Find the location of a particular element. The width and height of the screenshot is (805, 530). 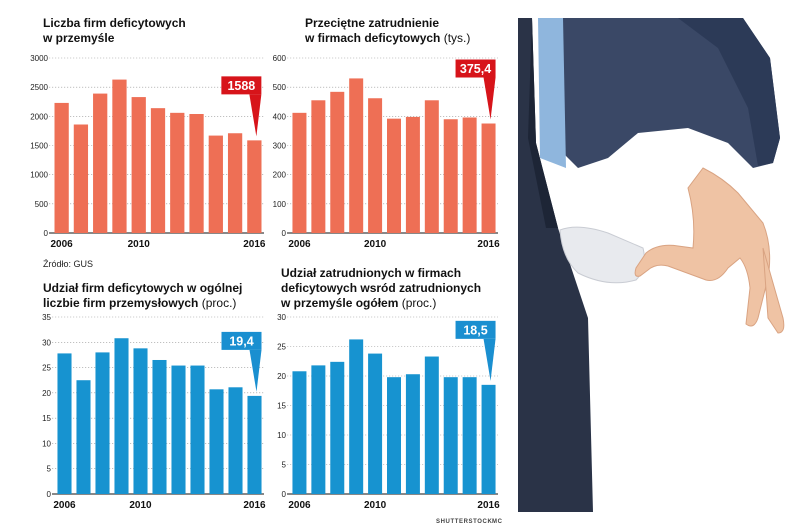

y-tick-label: 400 is located at coordinates (280, 116).